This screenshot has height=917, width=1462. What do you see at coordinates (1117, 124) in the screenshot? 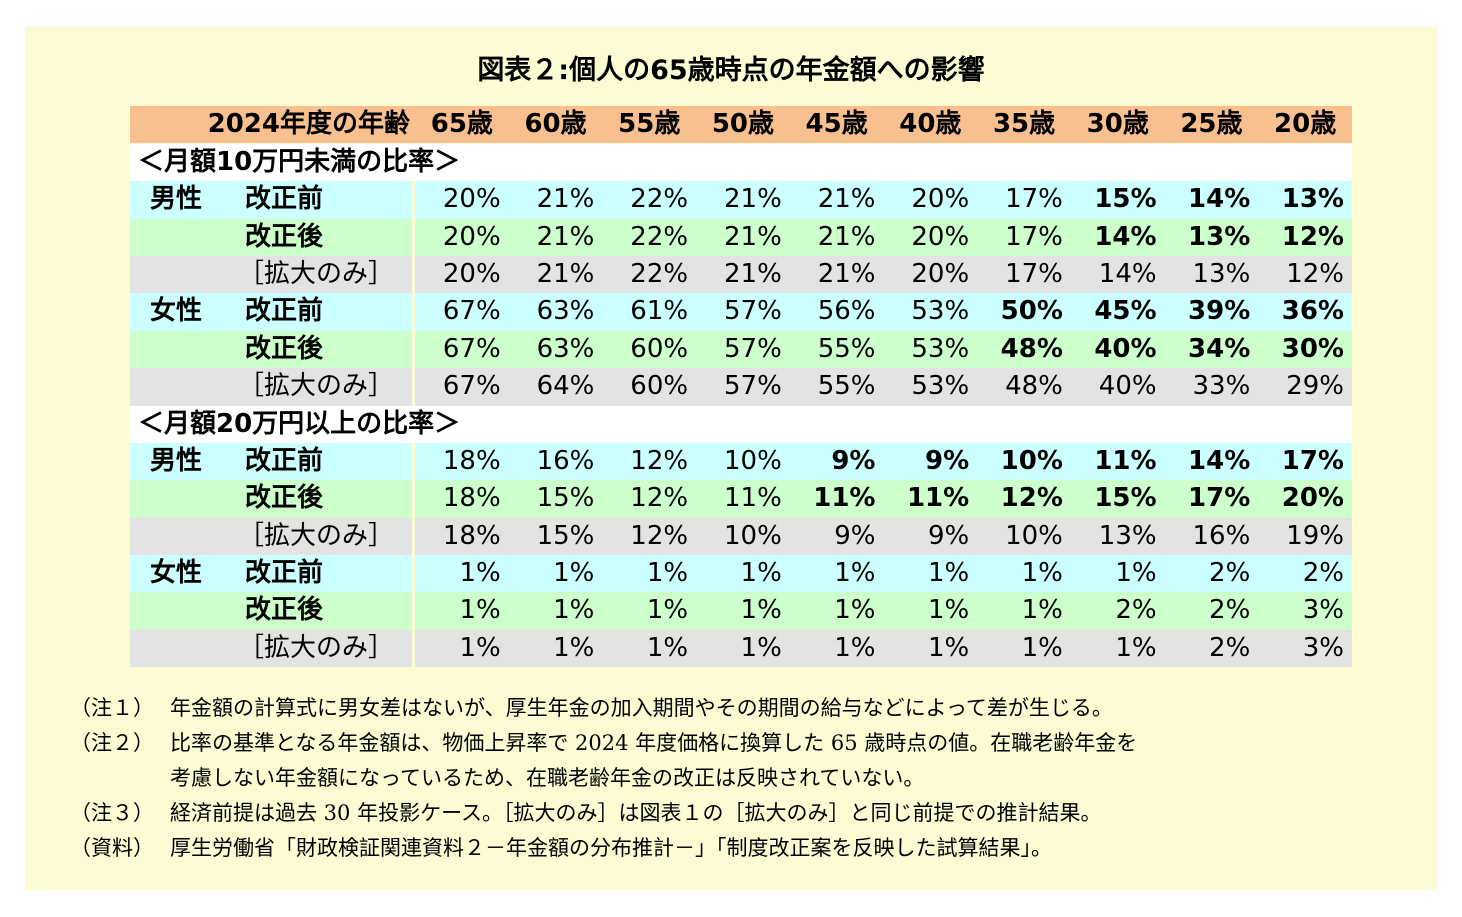
I see `age-header: 30歳` at bounding box center [1117, 124].